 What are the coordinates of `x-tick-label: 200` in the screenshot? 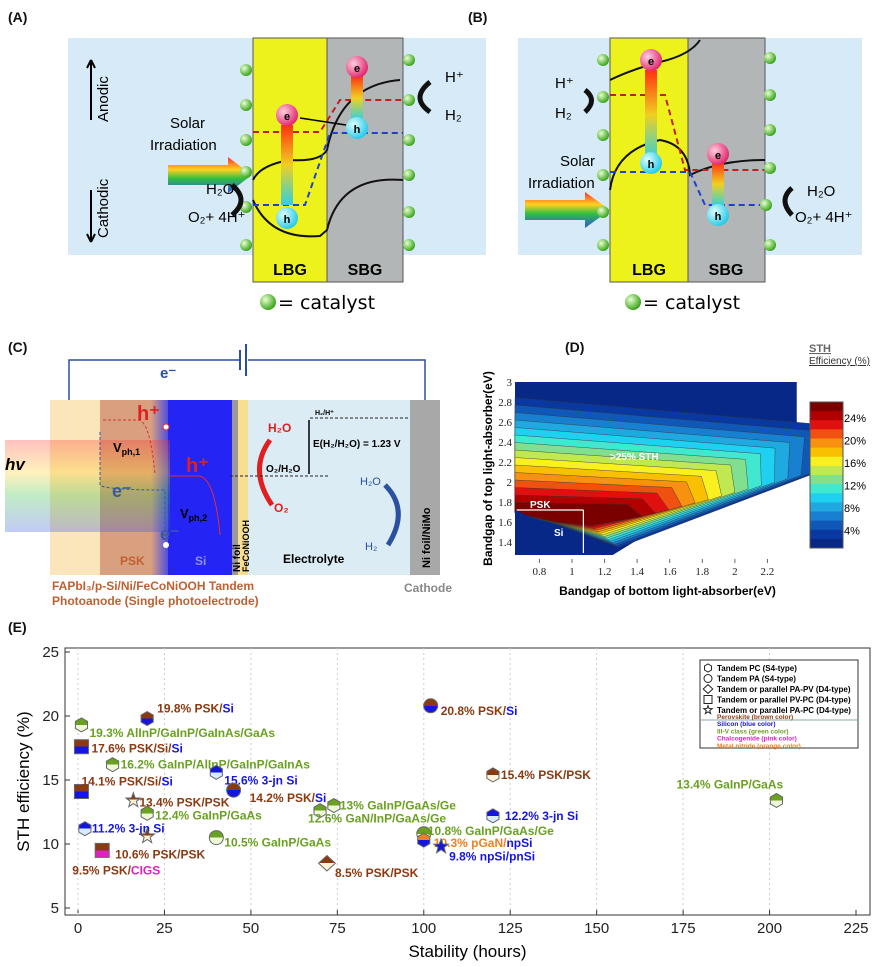 It's located at (769, 928).